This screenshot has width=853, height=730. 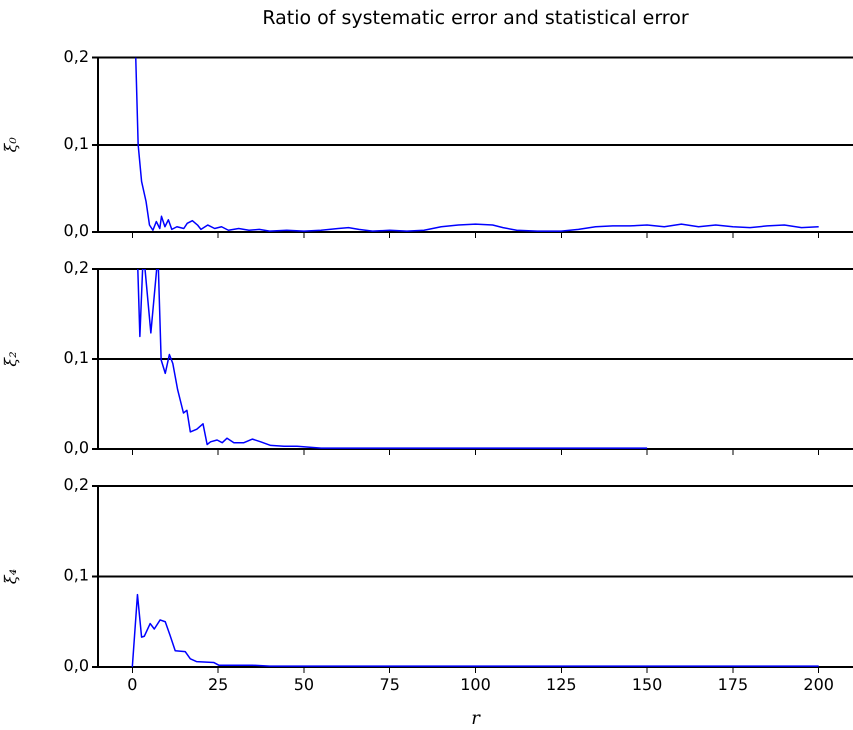 I want to click on x-tick-label: 100, so click(x=475, y=684).